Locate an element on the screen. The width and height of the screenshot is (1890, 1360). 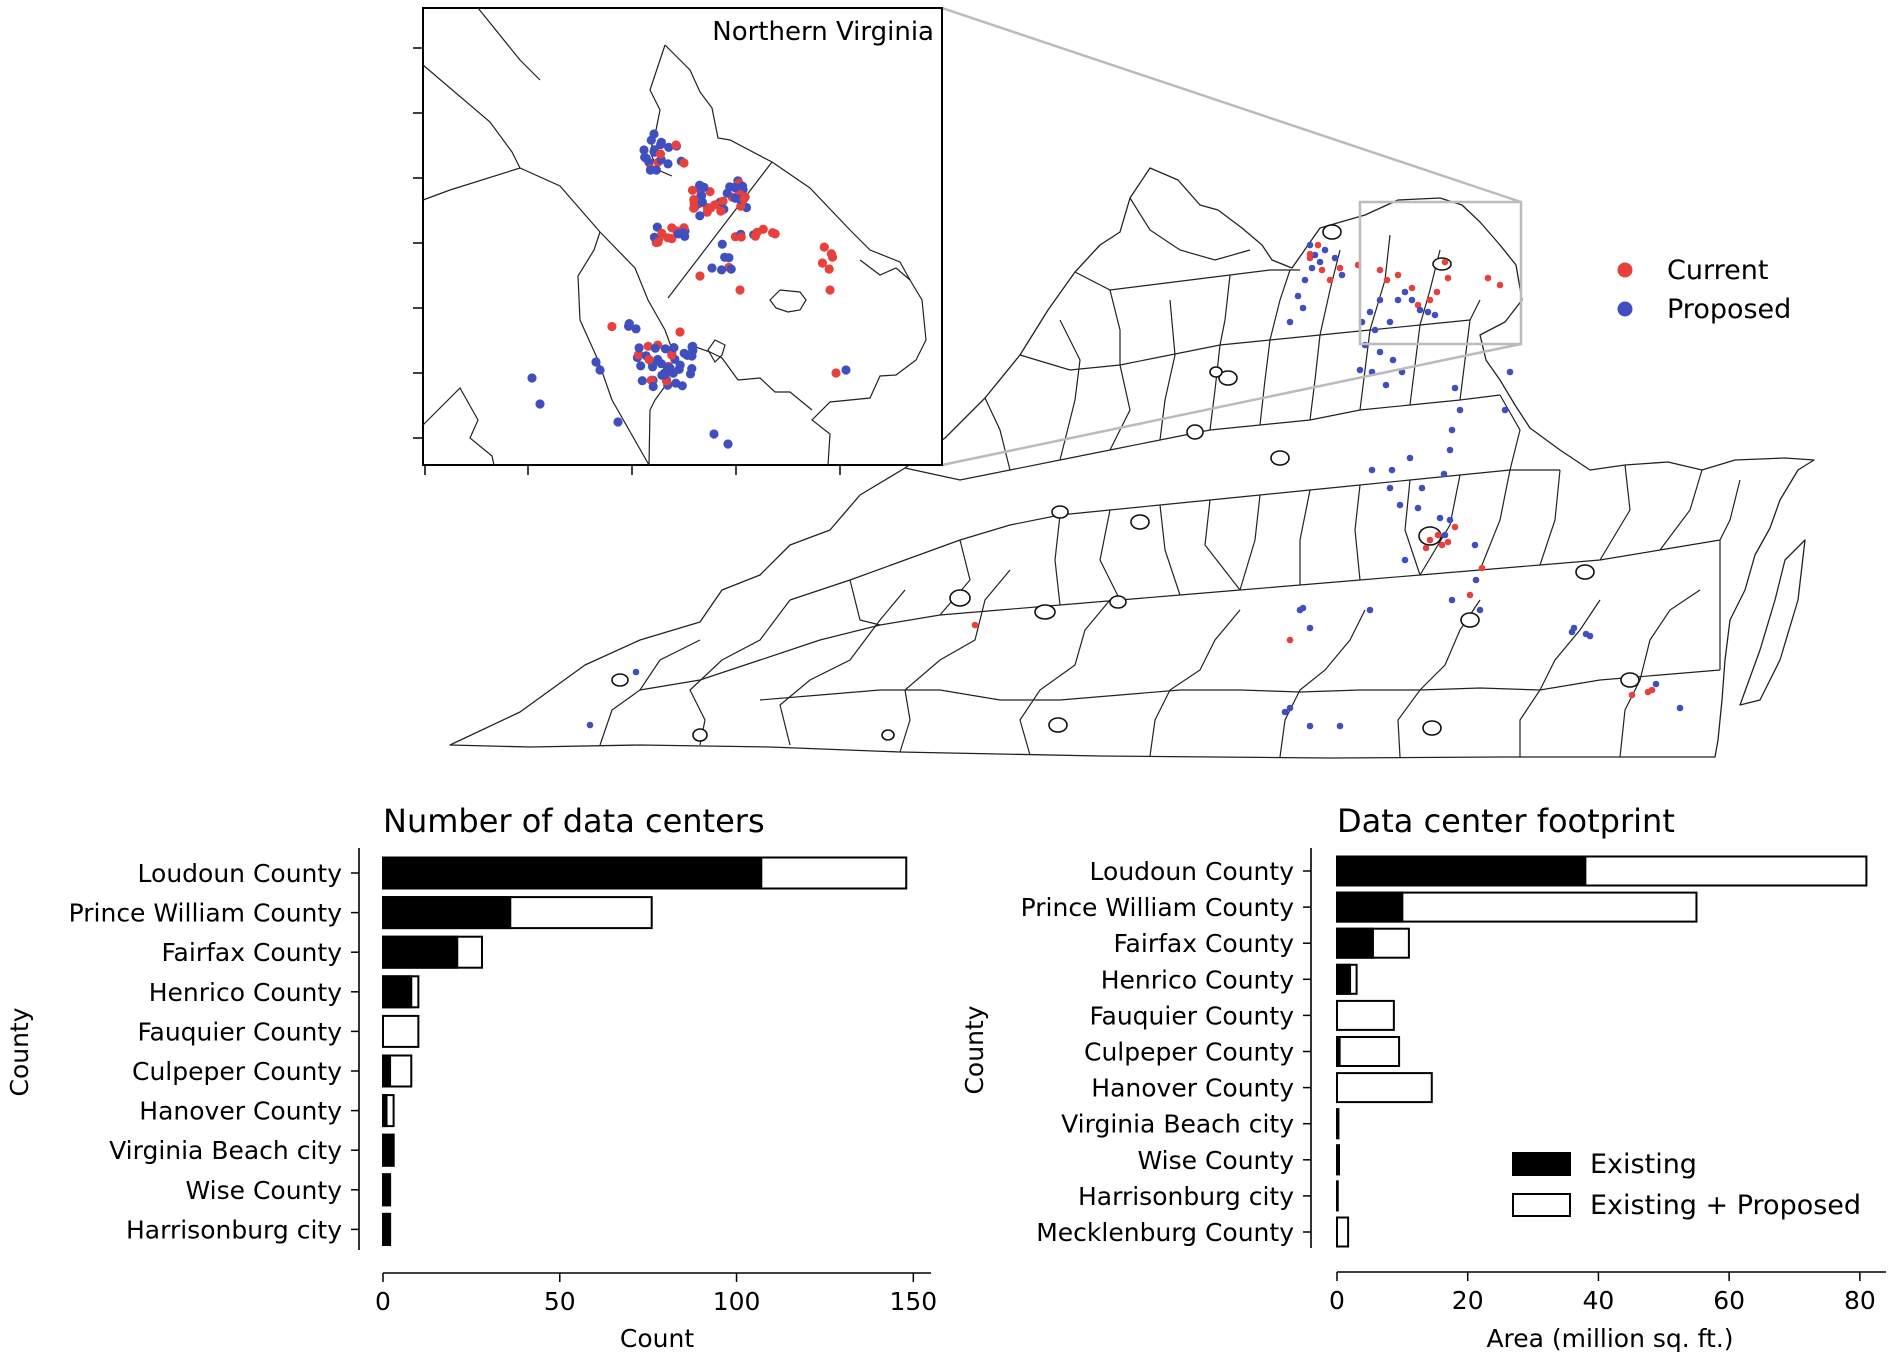
inset-ticks is located at coordinates (627, 261).